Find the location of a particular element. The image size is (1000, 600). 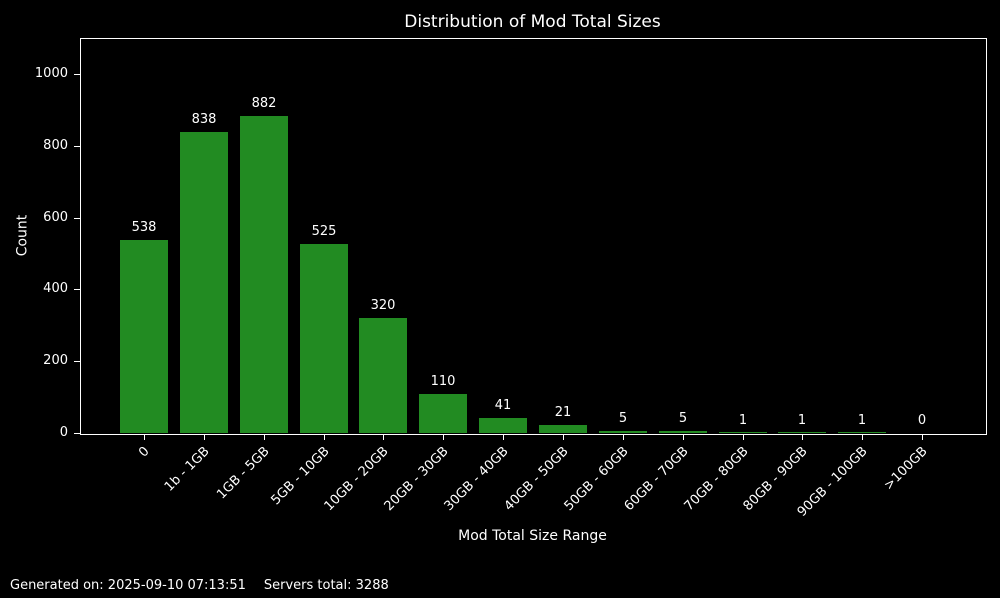

y-tick-label: 400 is located at coordinates (55, 288).